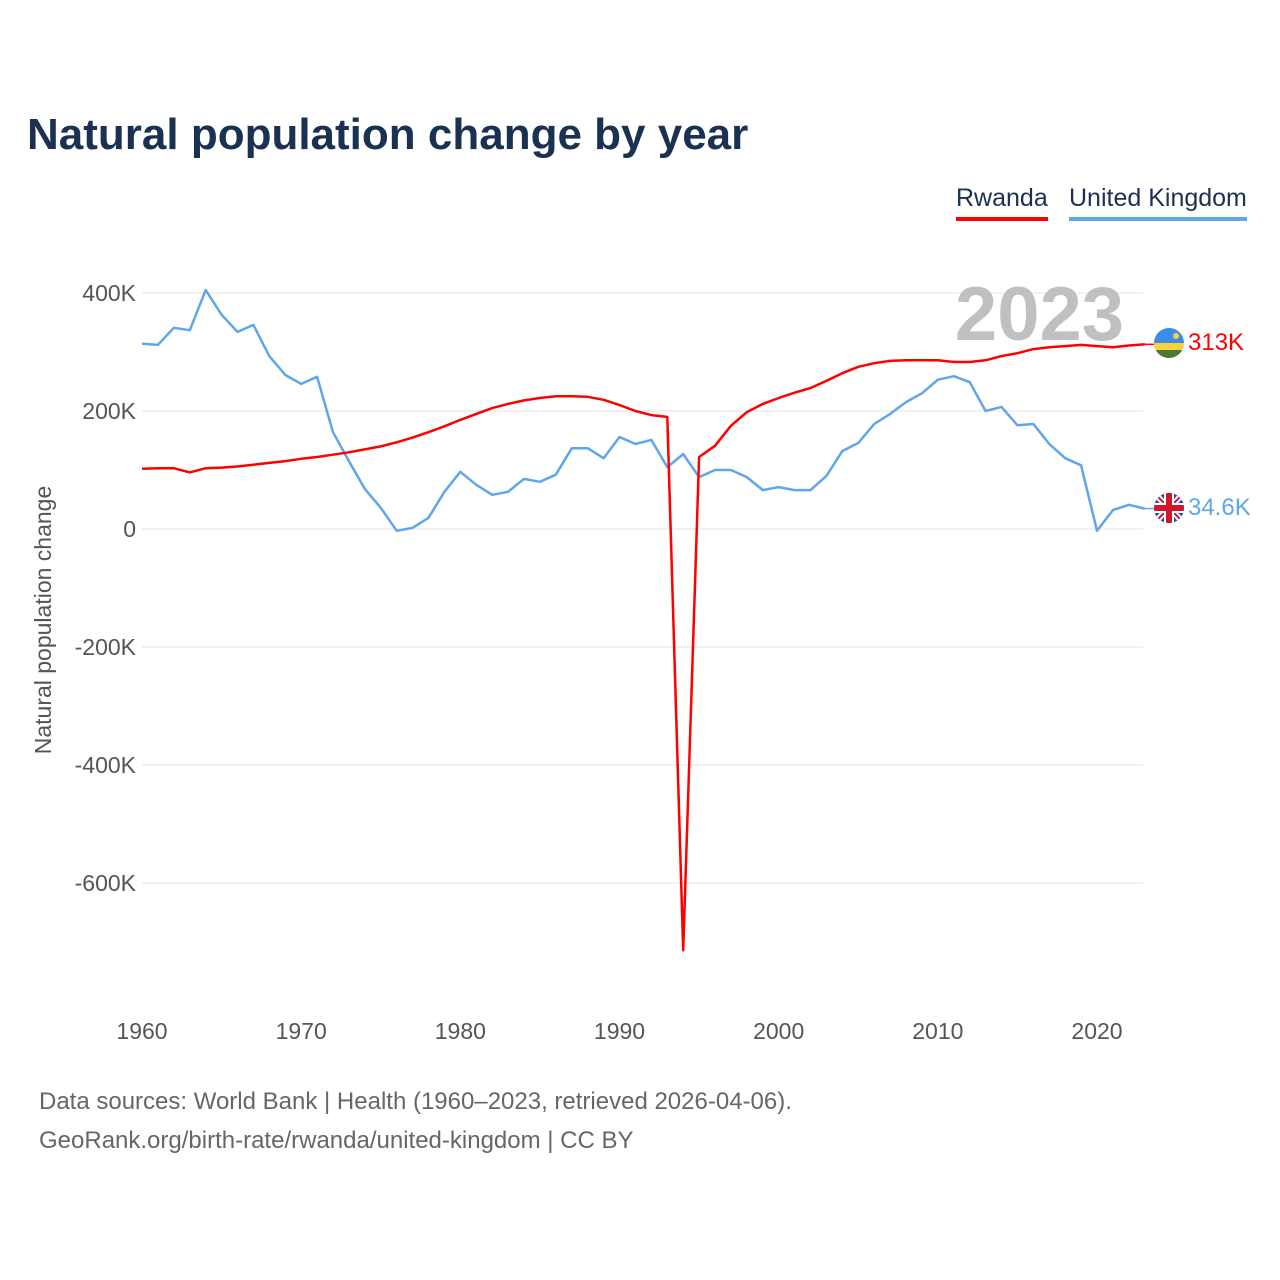 The image size is (1280, 1280). I want to click on x-tick-label: 2000, so click(778, 1031).